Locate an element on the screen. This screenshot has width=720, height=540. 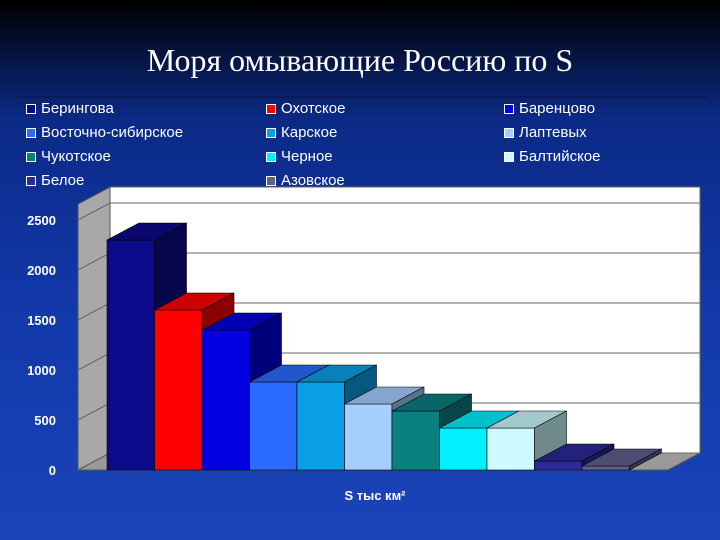
y-tick-label: 500 is located at coordinates (45, 420).